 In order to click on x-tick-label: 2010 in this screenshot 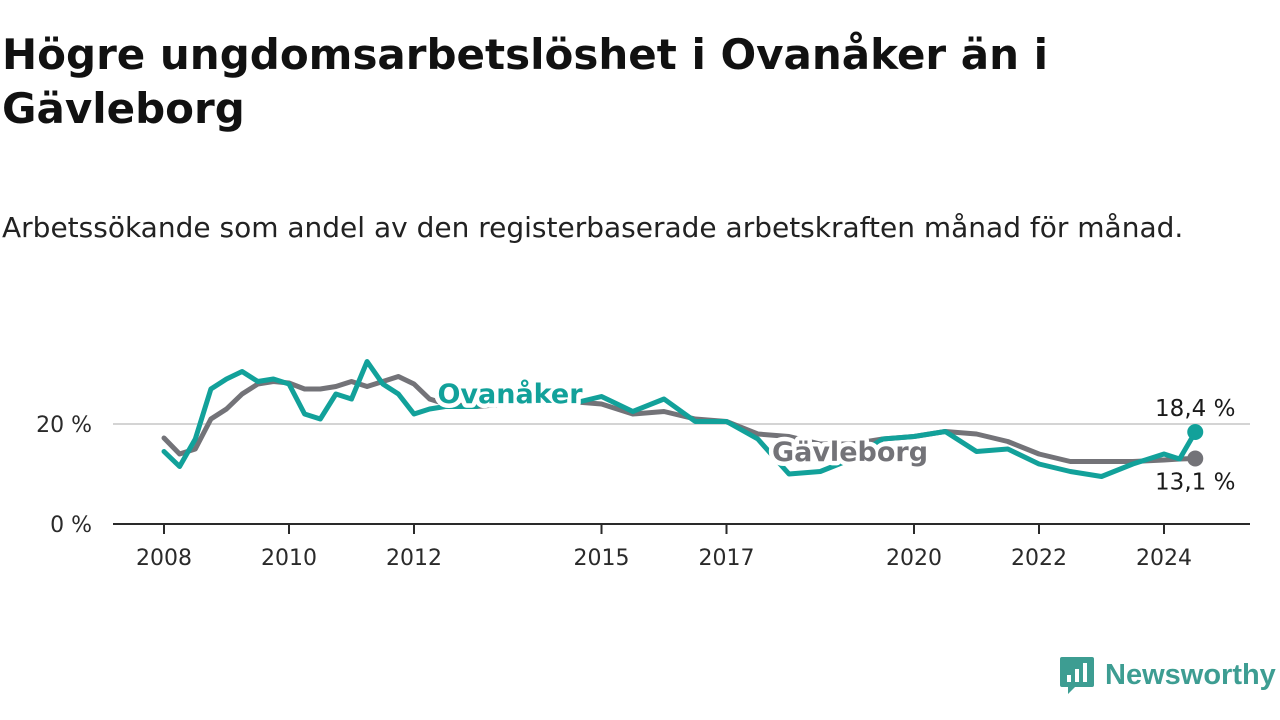, I will do `click(289, 558)`.